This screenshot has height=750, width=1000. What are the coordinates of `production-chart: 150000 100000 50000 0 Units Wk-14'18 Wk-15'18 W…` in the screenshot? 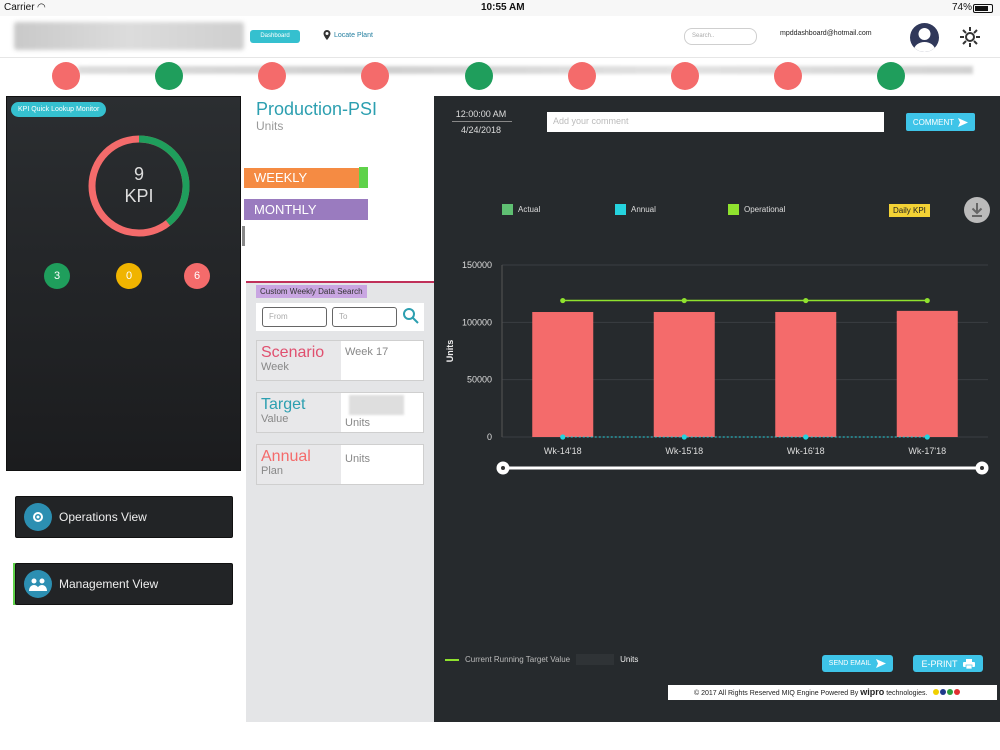 It's located at (716, 358).